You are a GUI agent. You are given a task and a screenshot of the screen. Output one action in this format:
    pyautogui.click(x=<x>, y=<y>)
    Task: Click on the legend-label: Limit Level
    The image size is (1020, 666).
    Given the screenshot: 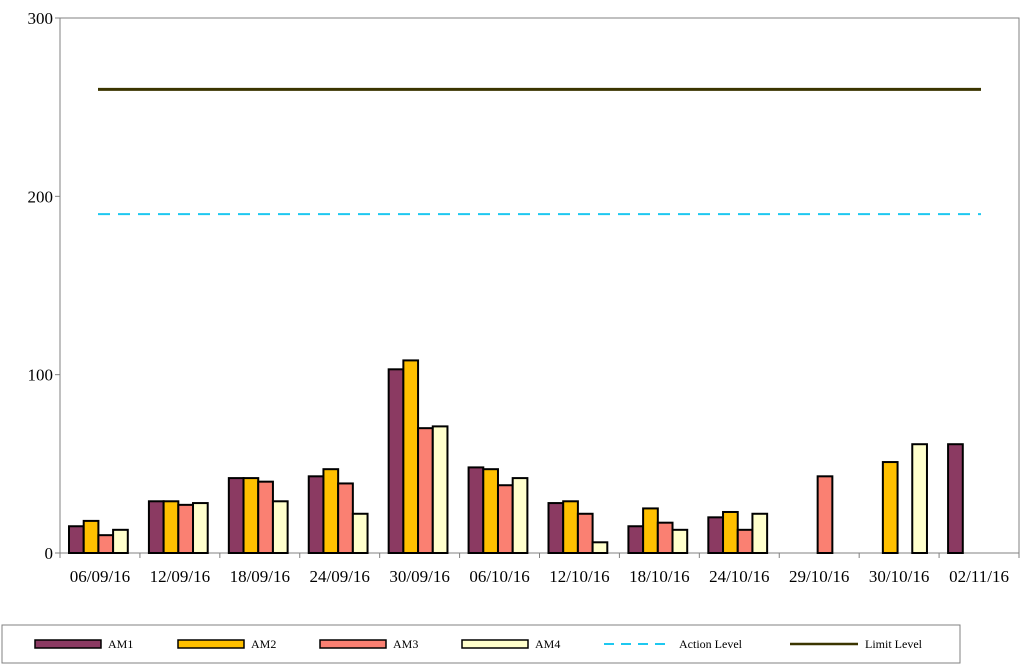 What is the action you would take?
    pyautogui.click(x=894, y=644)
    